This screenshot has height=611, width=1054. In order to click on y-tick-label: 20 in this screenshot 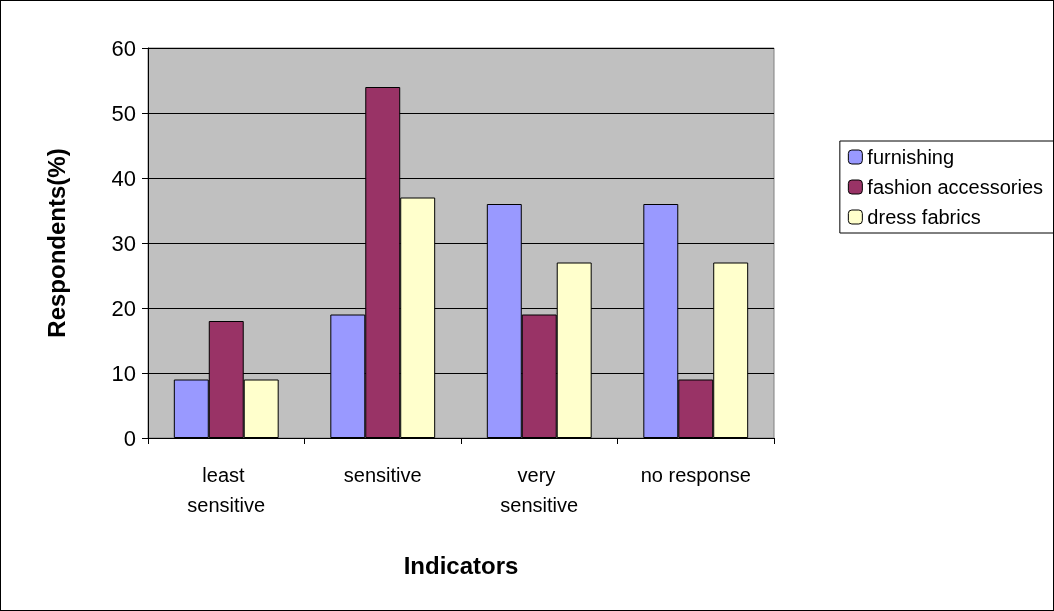, I will do `click(123, 308)`.